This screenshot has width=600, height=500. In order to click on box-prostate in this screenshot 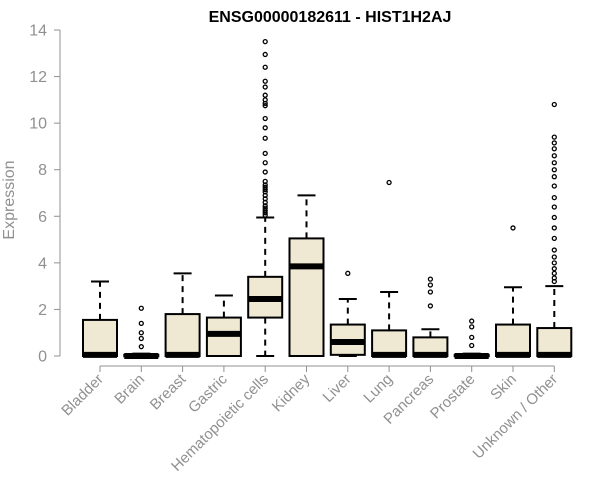, I will do `click(471, 338)`.